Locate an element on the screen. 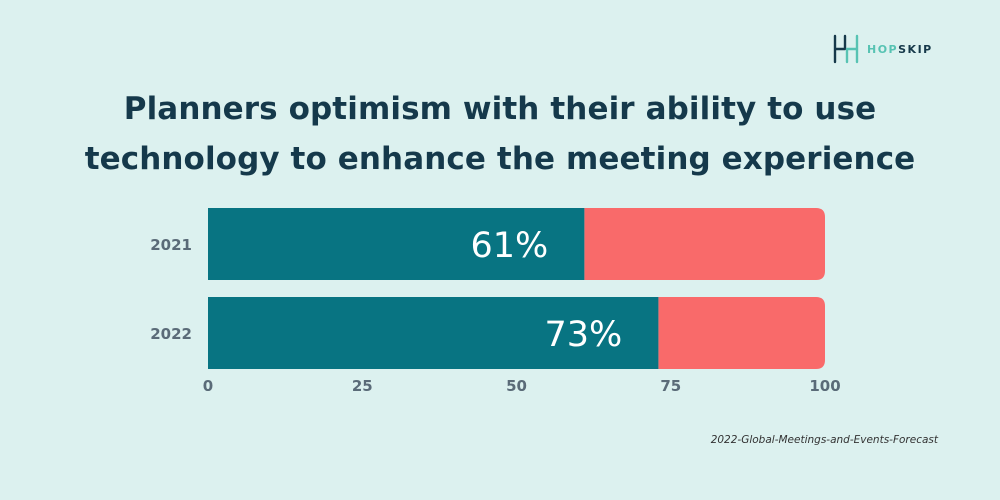 This screenshot has width=1000, height=500. bar-primary-2021 is located at coordinates (396, 244).